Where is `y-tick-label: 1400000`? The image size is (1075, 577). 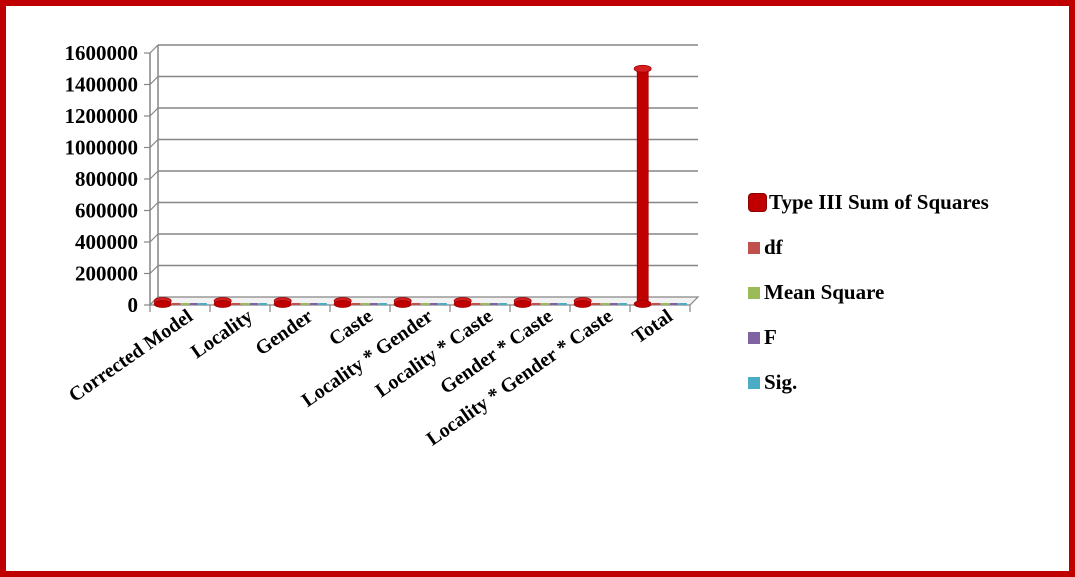 y-tick-label: 1400000 is located at coordinates (102, 85).